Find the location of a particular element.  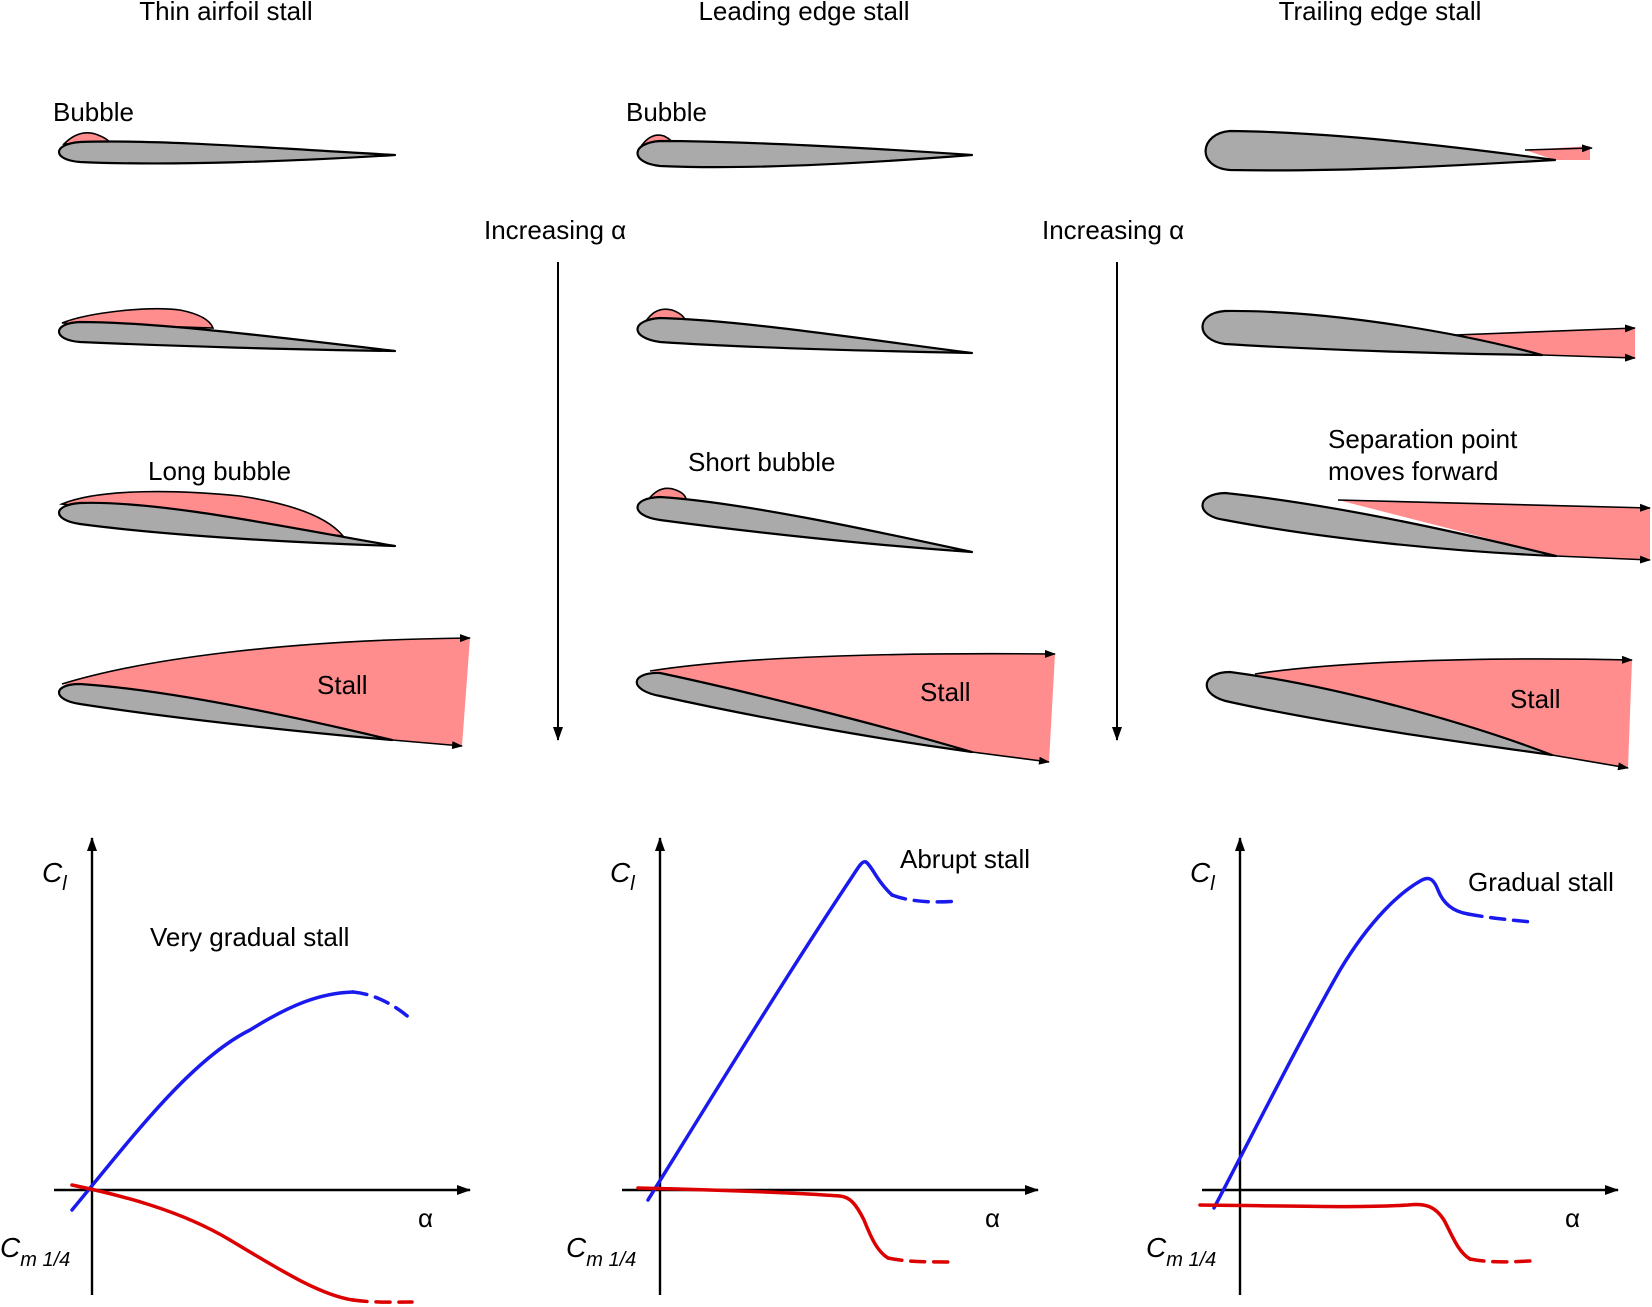

short-bubble-label: Short bubble is located at coordinates (761, 462).